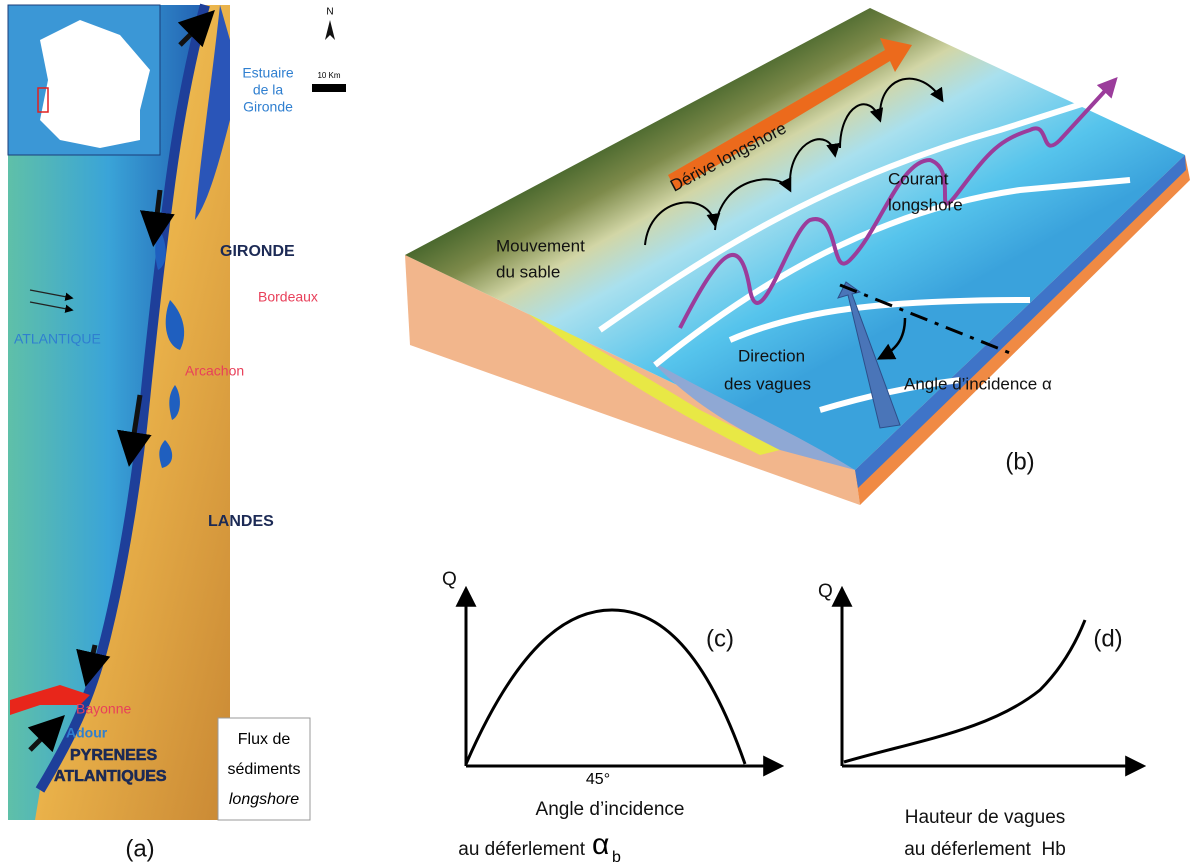 The image size is (1198, 867). What do you see at coordinates (110, 776) in the screenshot?
I see `map-label: ATLANTIQUES` at bounding box center [110, 776].